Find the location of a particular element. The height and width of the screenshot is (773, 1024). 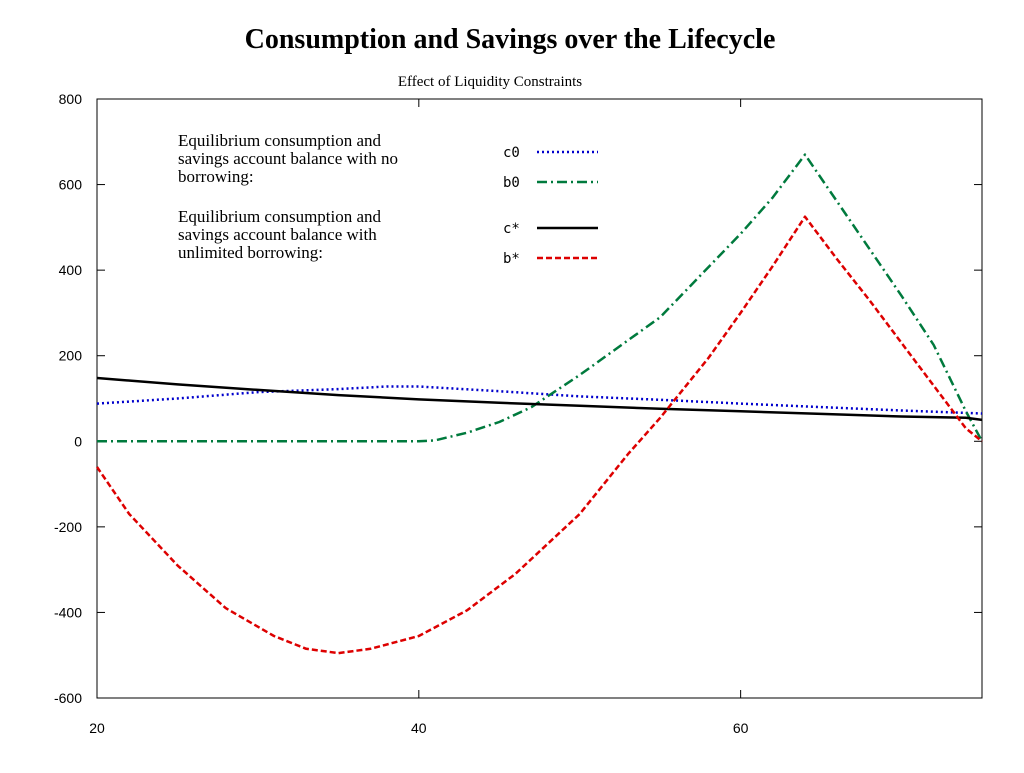

x-tick-label: 60 is located at coordinates (741, 728).